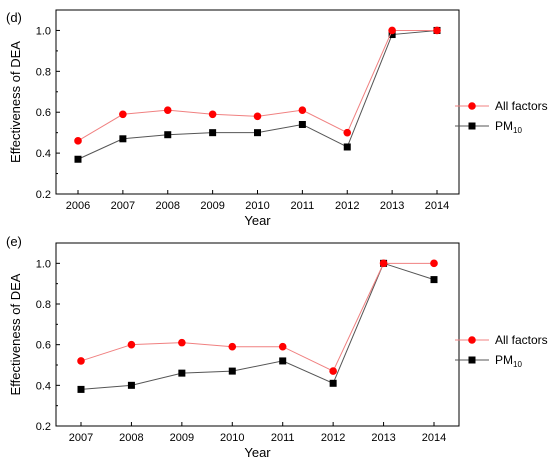 This screenshot has width=550, height=467. Describe the element at coordinates (14, 241) in the screenshot. I see `panel-label: (e)` at that location.